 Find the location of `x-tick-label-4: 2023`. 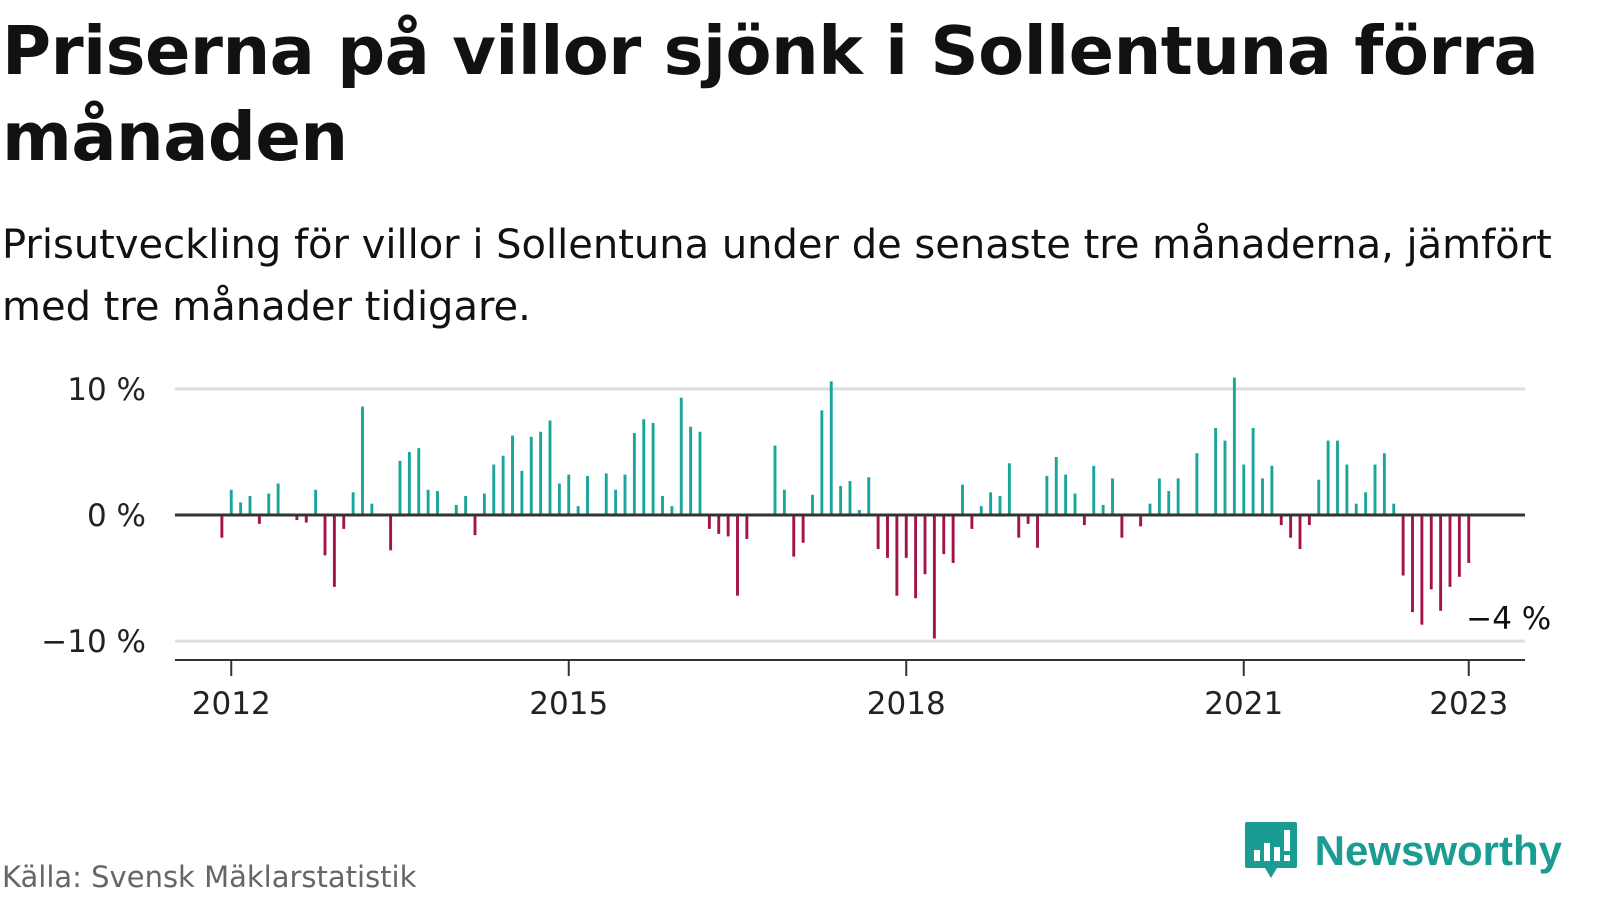

x-tick-label-4: 2023 is located at coordinates (1468, 704).